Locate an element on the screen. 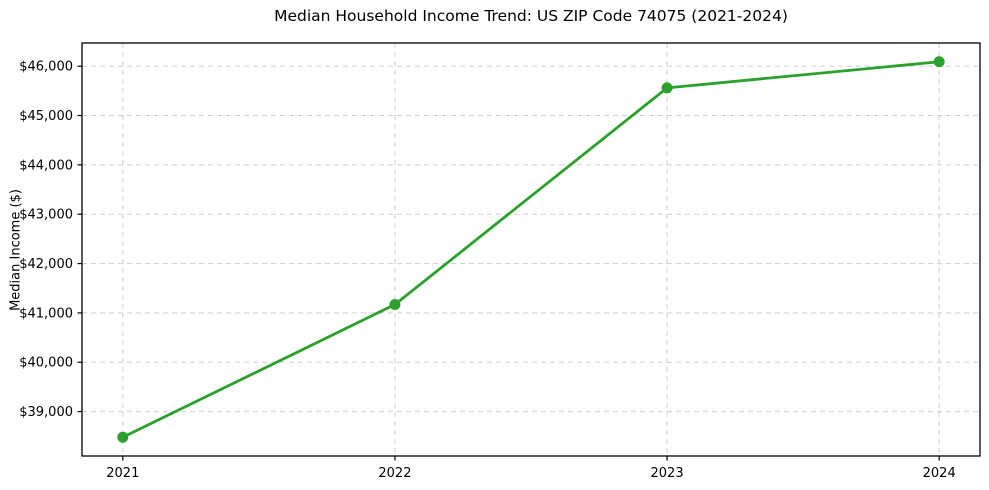 This screenshot has width=989, height=490. y-tick-label: $46,000 is located at coordinates (46, 67).